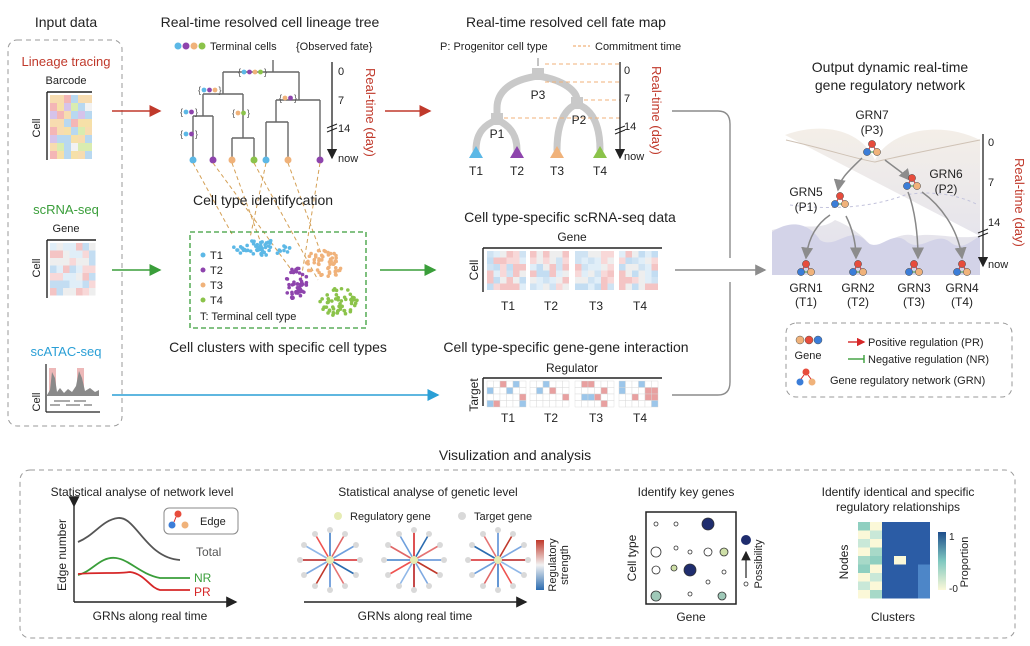  What do you see at coordinates (65, 351) in the screenshot?
I see `scatac-label: scATAC-seq` at bounding box center [65, 351].